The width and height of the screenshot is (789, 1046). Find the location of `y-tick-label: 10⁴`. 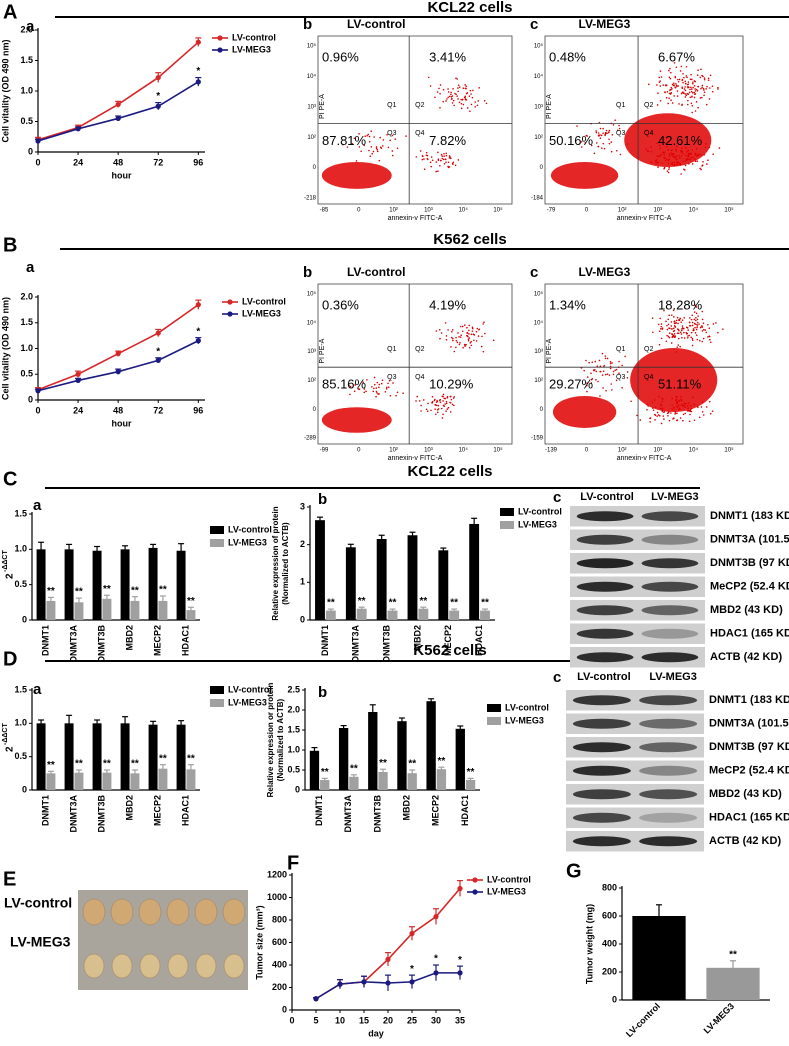

y-tick-label: 10⁴ is located at coordinates (539, 322).